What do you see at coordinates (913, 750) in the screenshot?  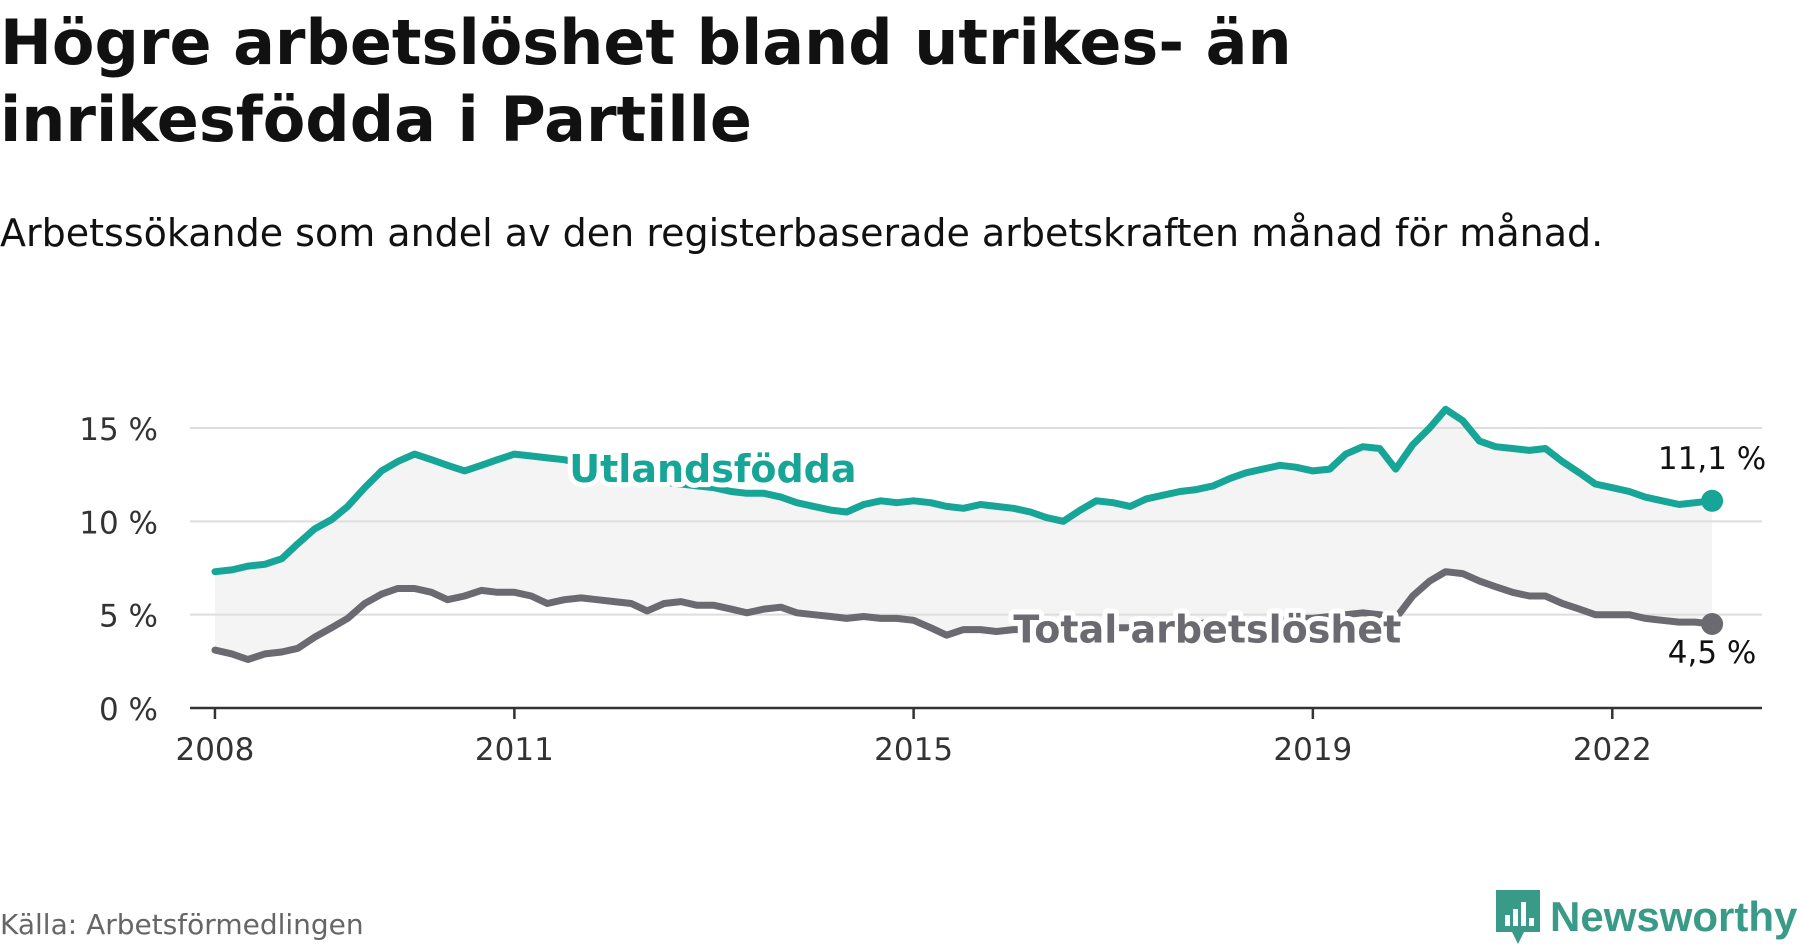 I see `x-tick-label: 2015` at bounding box center [913, 750].